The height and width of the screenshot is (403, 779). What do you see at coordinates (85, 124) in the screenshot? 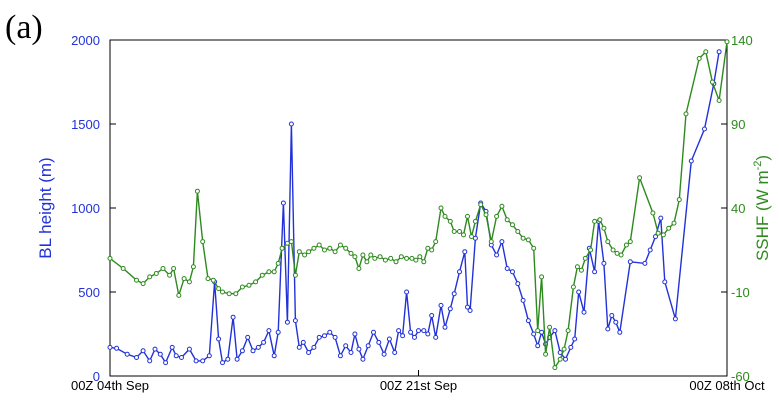
I see `left-tick-label: 1500` at bounding box center [85, 124].